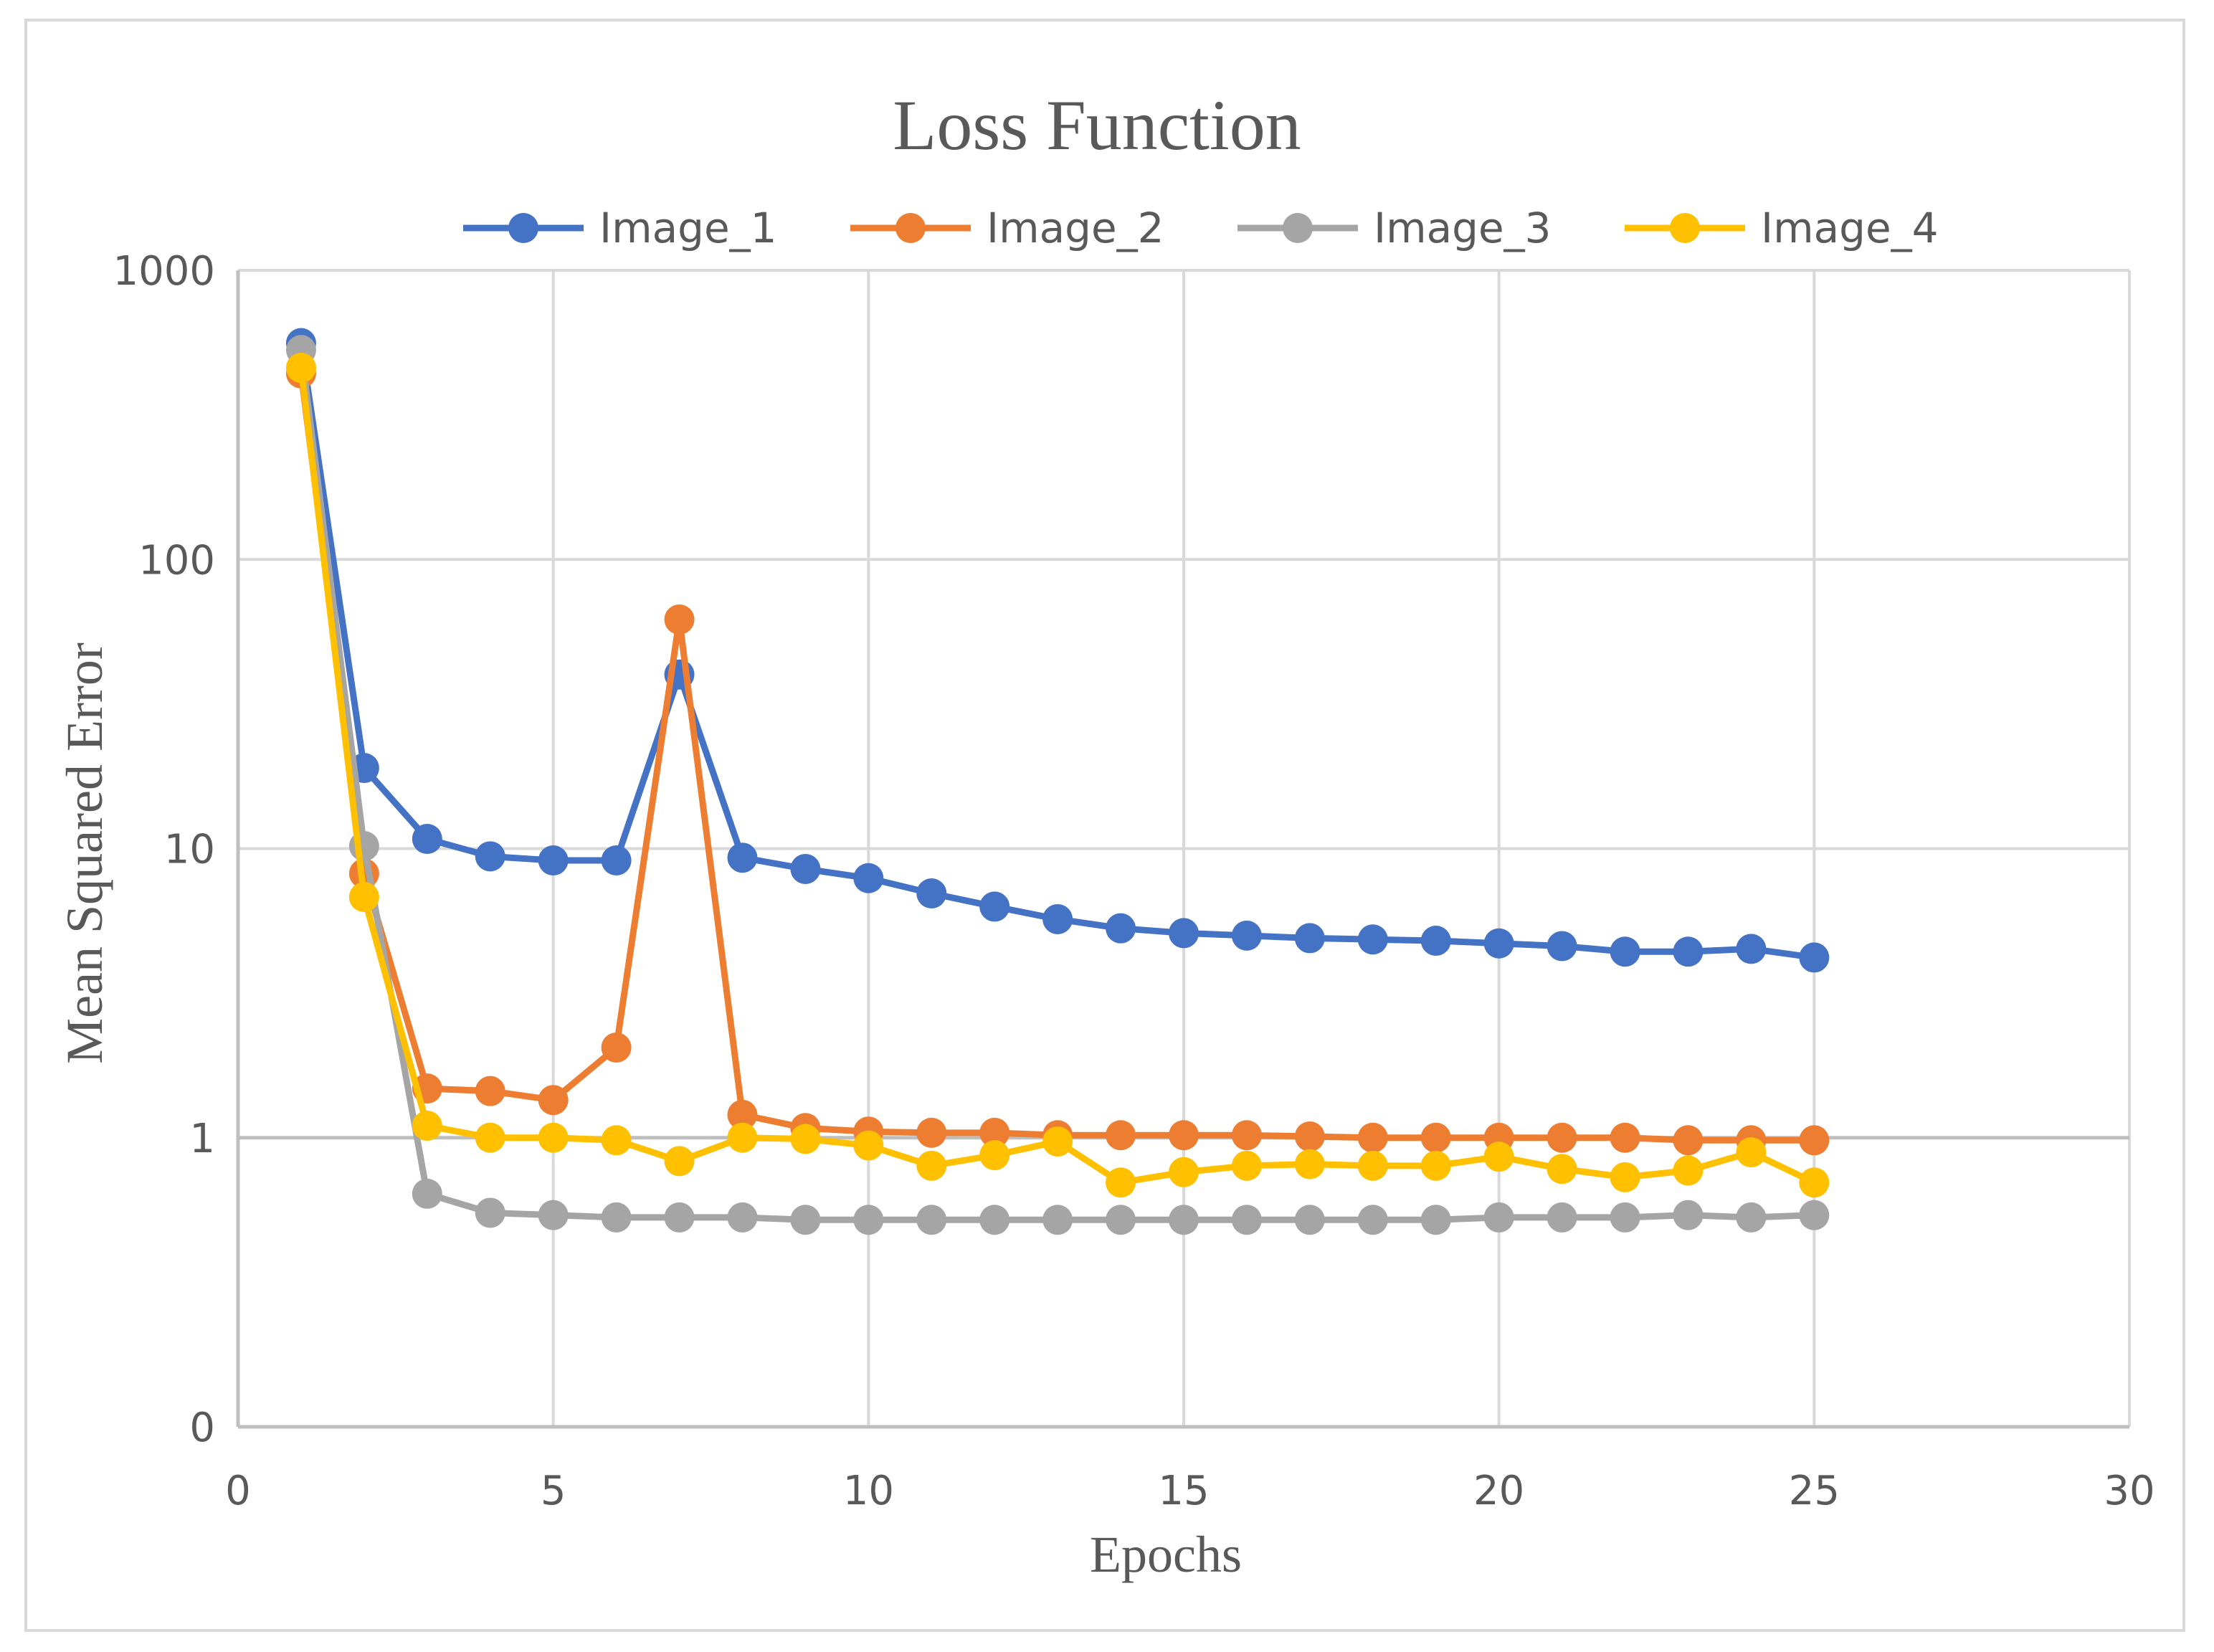  Describe the element at coordinates (1097, 125) in the screenshot. I see `chart-title: Loss Function` at that location.